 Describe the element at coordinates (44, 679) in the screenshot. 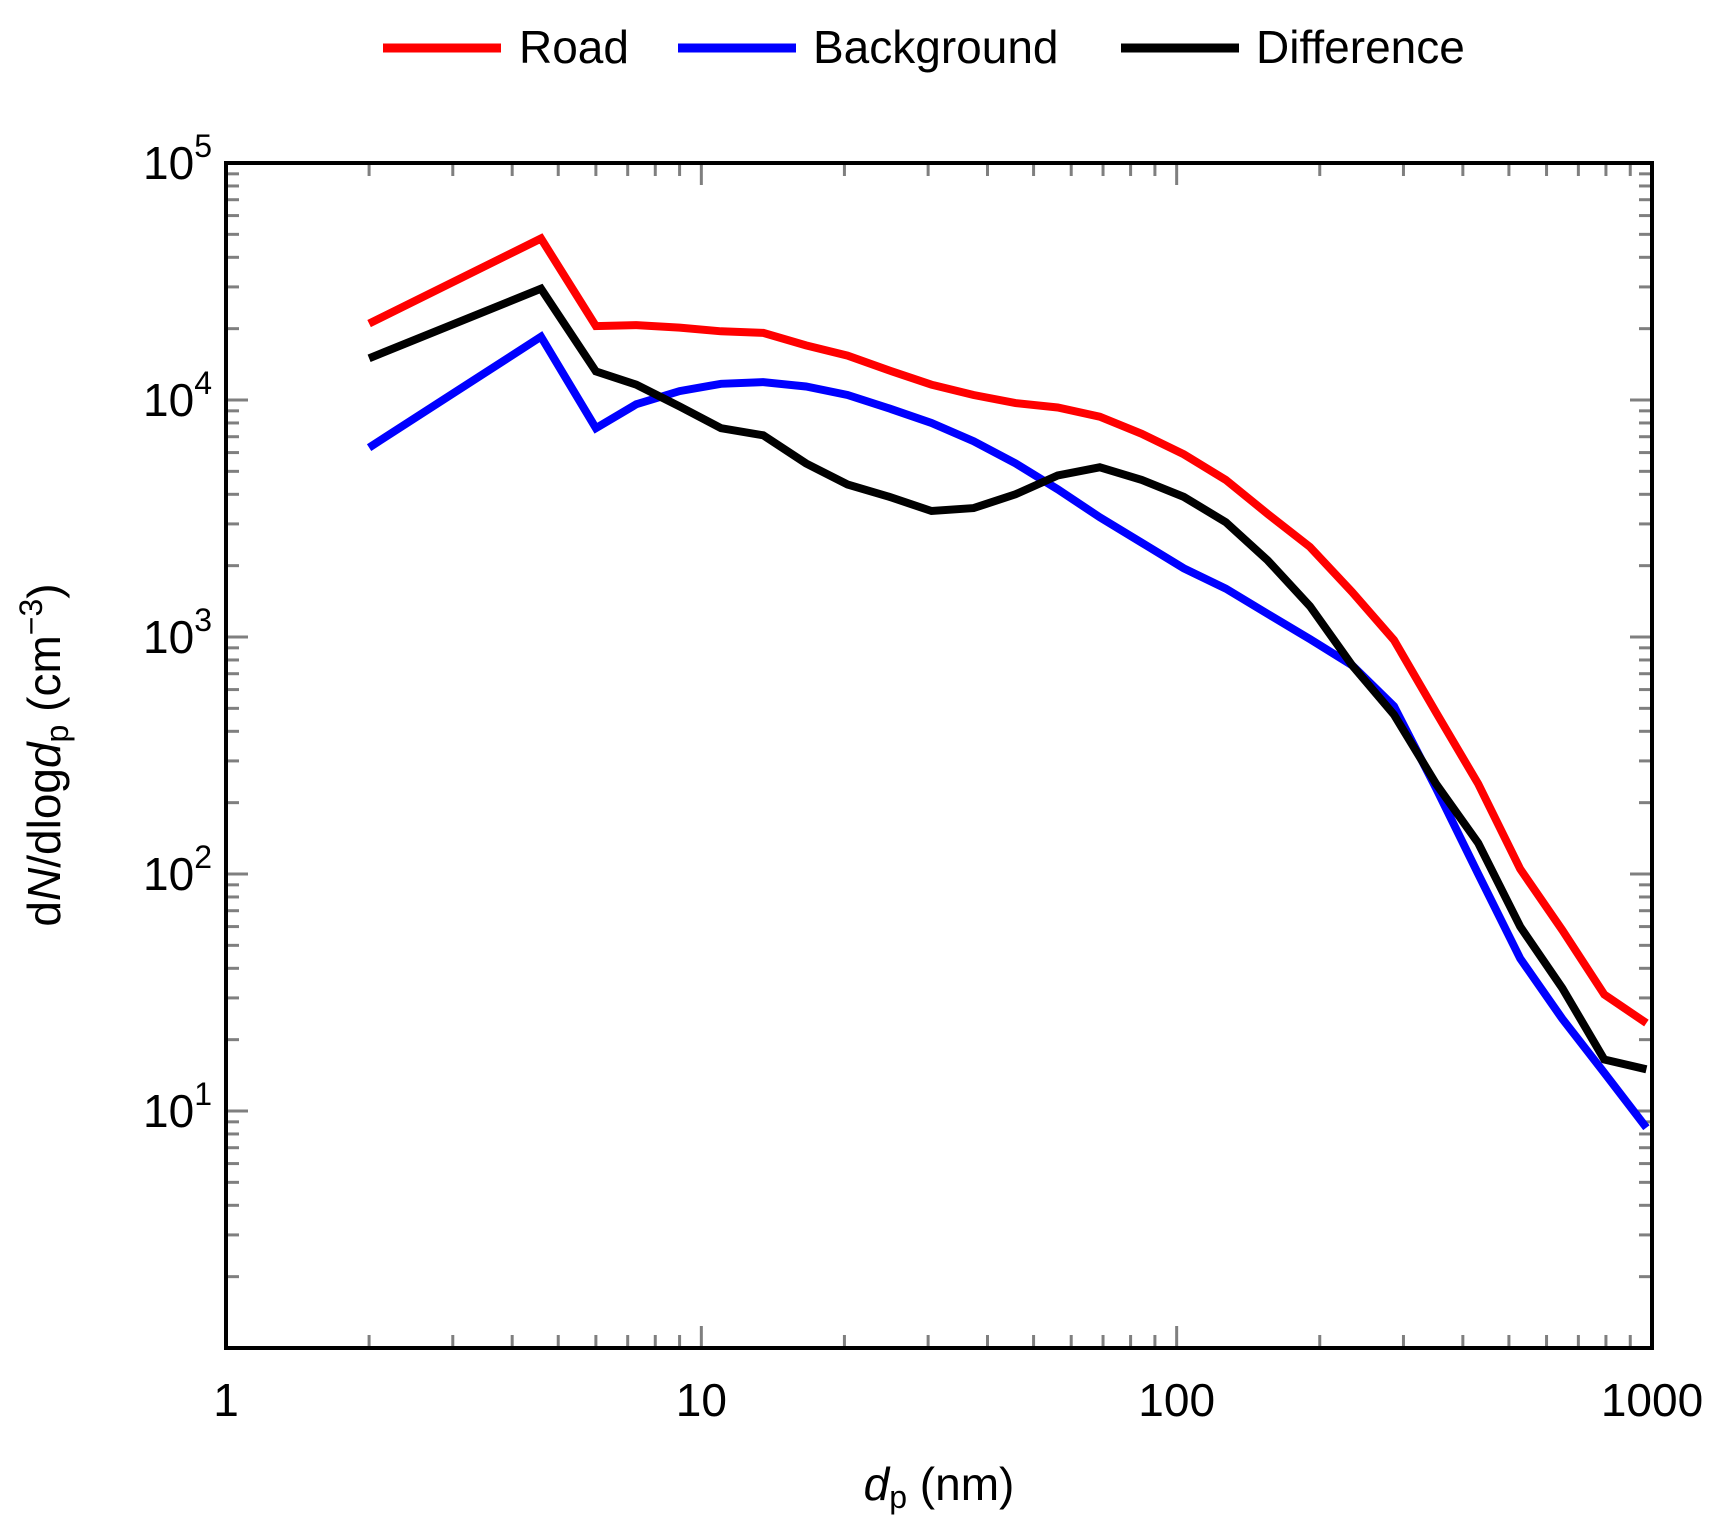

I see `y-axis-label-post: (cm` at that location.